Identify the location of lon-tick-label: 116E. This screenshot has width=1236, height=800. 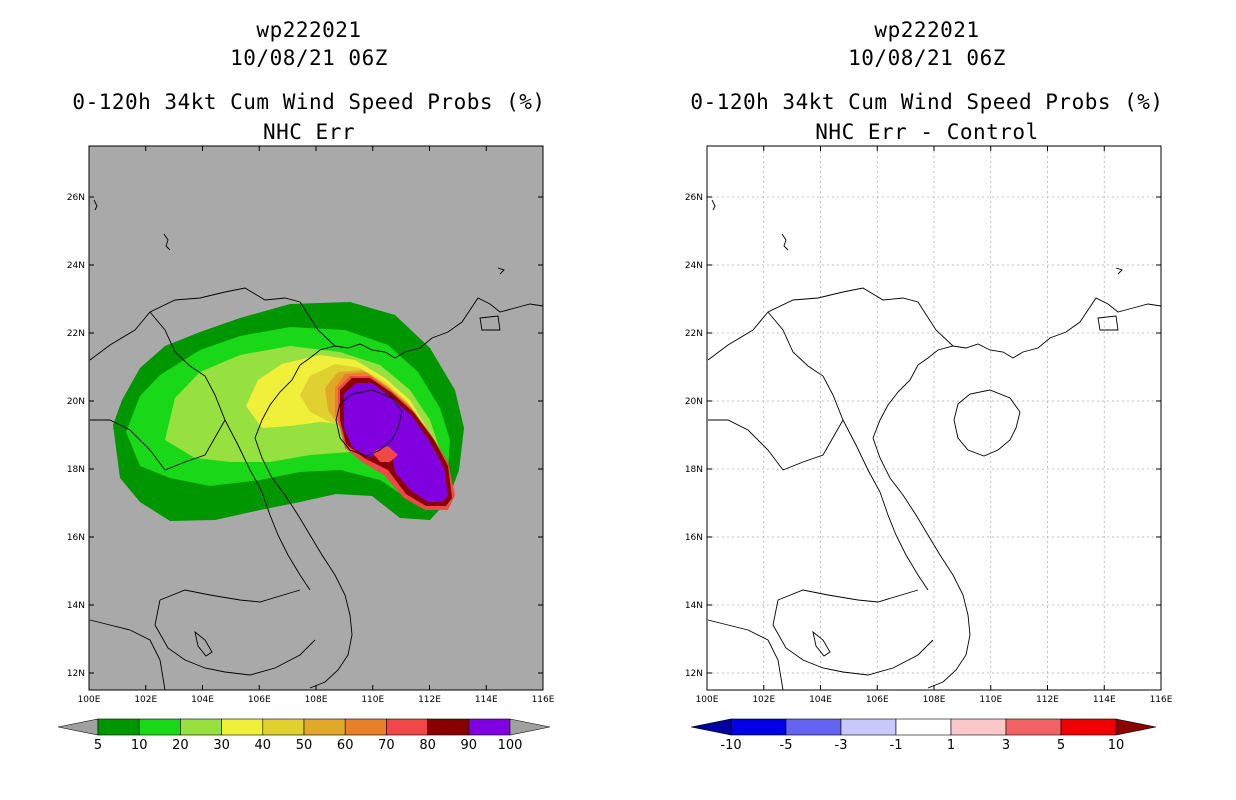
(543, 700).